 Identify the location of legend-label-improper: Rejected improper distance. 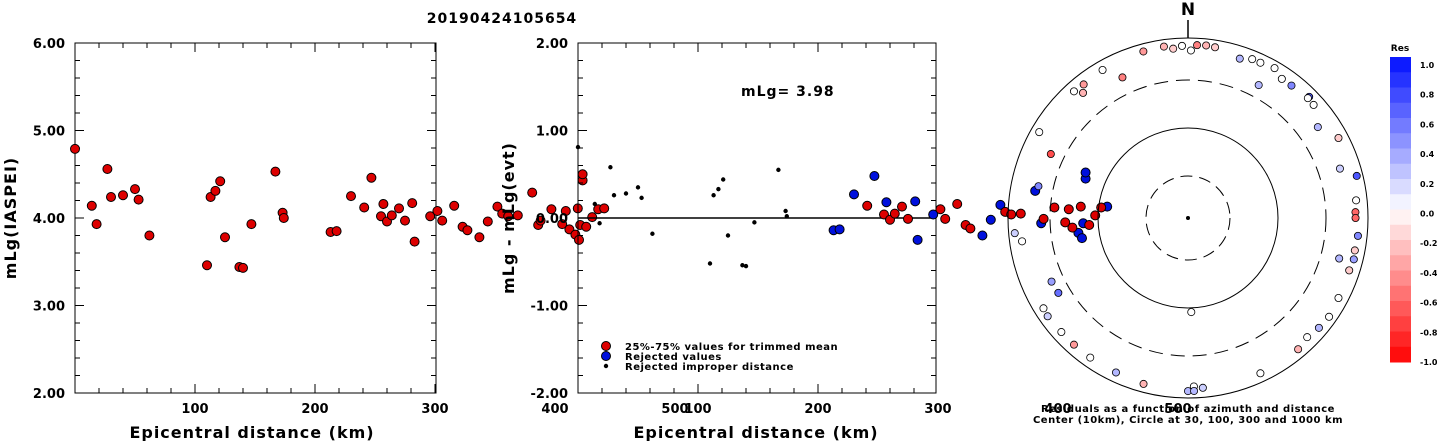
(709, 367).